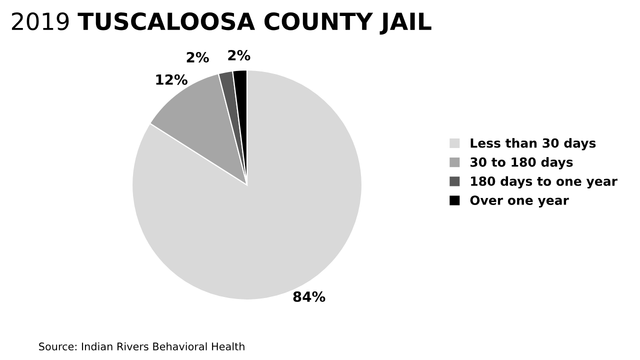 This screenshot has height=360, width=640. Describe the element at coordinates (519, 202) in the screenshot. I see `legend-label: Over one year` at that location.